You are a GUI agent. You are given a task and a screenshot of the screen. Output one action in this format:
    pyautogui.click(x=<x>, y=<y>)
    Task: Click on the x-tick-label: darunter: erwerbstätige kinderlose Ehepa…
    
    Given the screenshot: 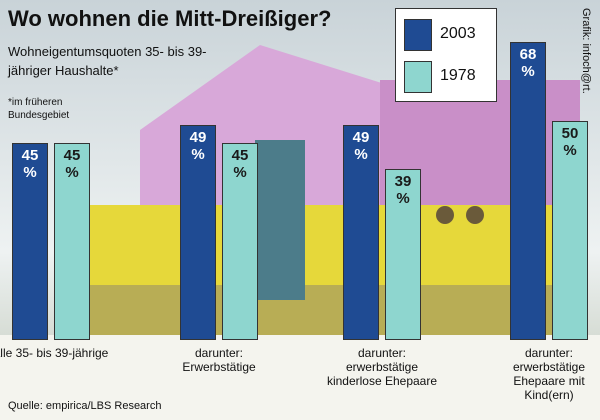 What is the action you would take?
    pyautogui.click(x=382, y=367)
    